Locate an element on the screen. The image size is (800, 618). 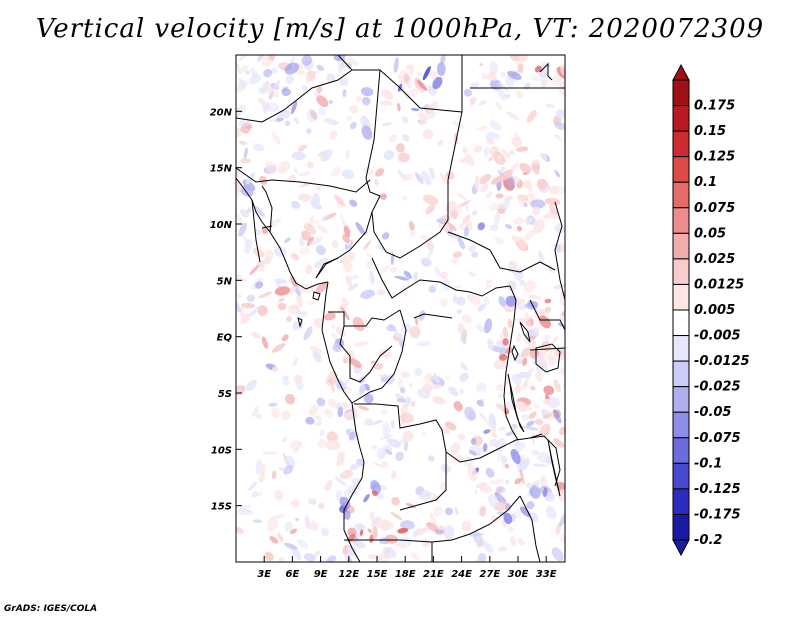
coastline-red-sea is located at coordinates (546, 71).